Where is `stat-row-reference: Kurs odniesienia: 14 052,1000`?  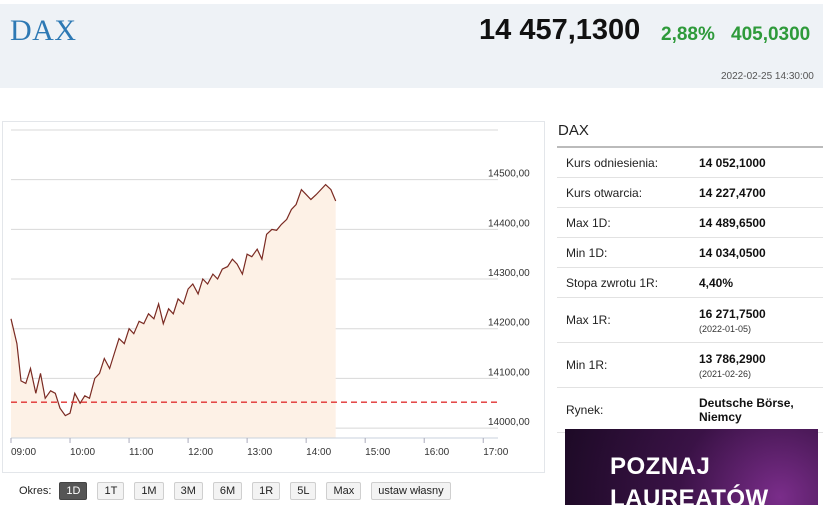
stat-row-reference: Kurs odniesienia: 14 052,1000 is located at coordinates (690, 163).